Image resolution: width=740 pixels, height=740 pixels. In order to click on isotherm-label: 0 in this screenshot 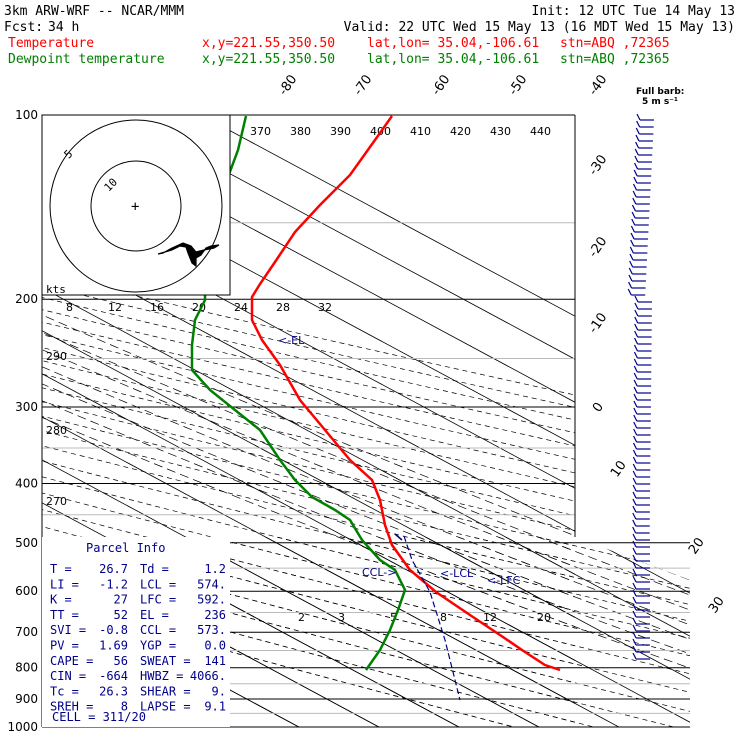, I will do `click(598, 407)`.